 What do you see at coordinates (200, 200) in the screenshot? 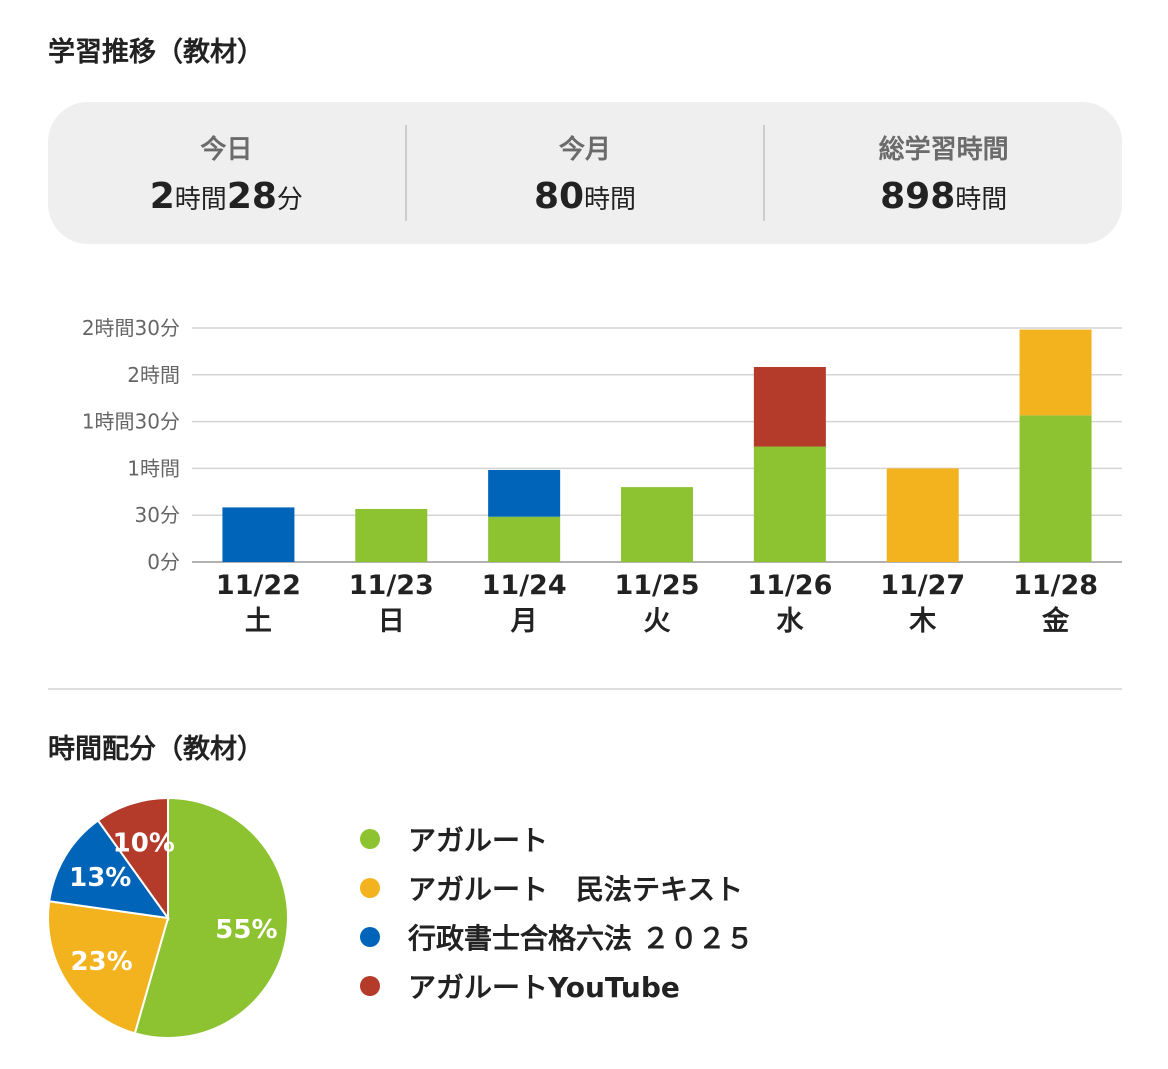
I see `stat-today-hours-unit: 時間` at bounding box center [200, 200].